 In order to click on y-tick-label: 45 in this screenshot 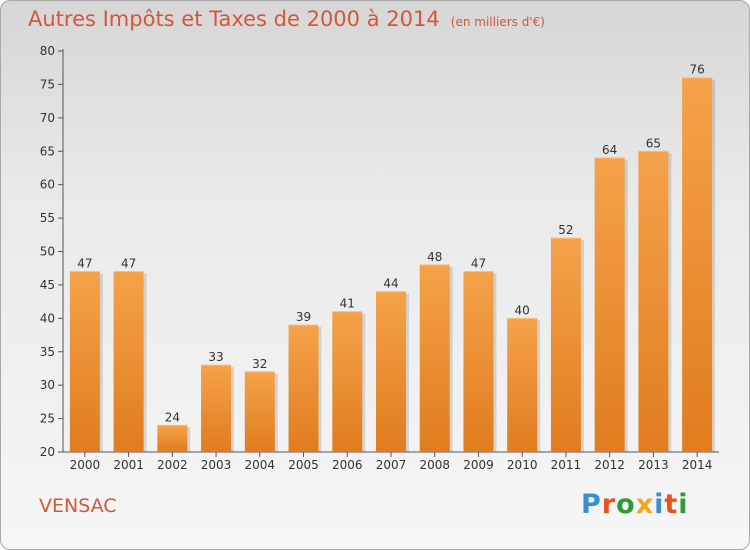, I will do `click(47, 285)`.